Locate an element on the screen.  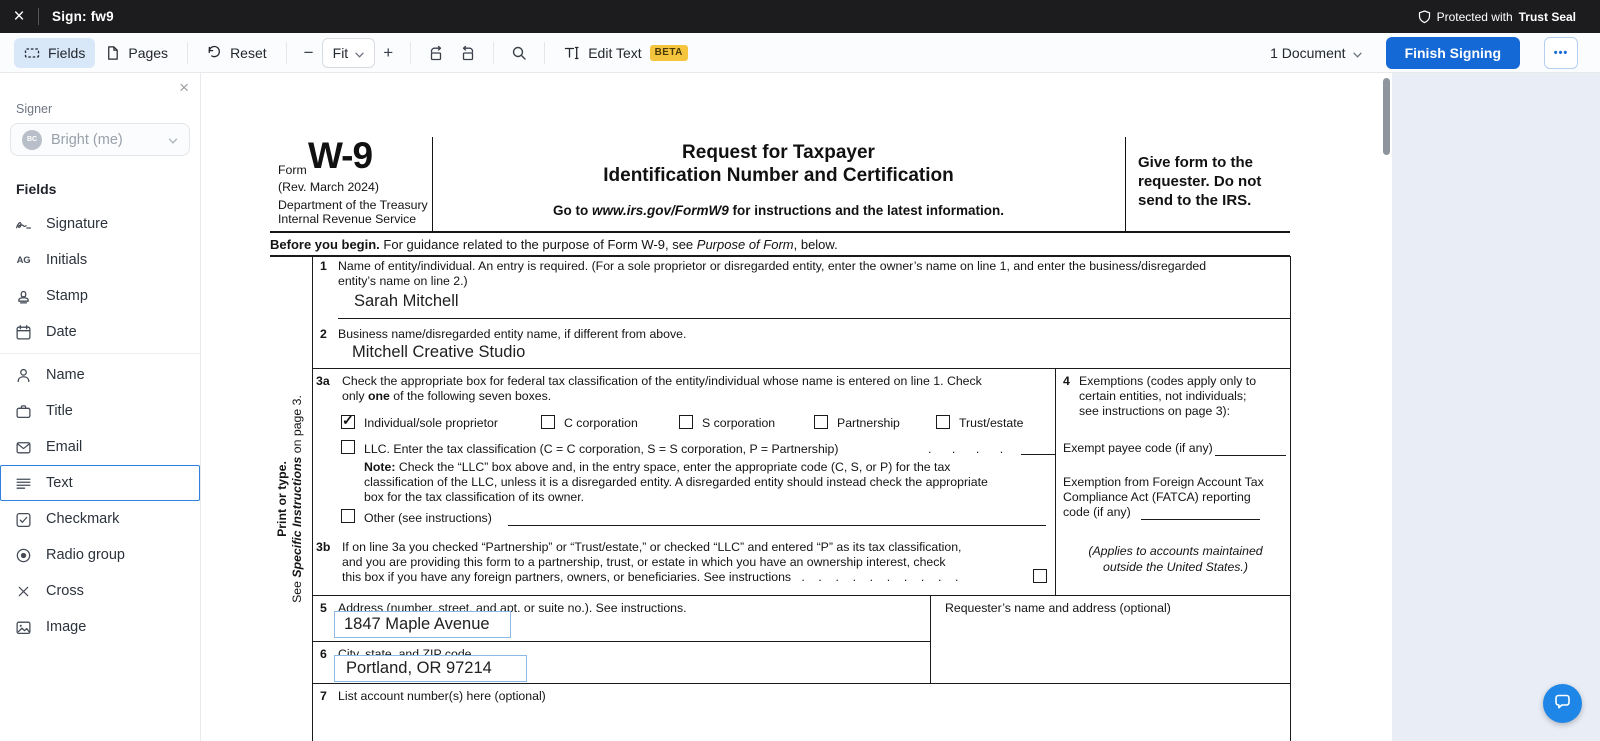
reset-button: Reset is located at coordinates (237, 53).